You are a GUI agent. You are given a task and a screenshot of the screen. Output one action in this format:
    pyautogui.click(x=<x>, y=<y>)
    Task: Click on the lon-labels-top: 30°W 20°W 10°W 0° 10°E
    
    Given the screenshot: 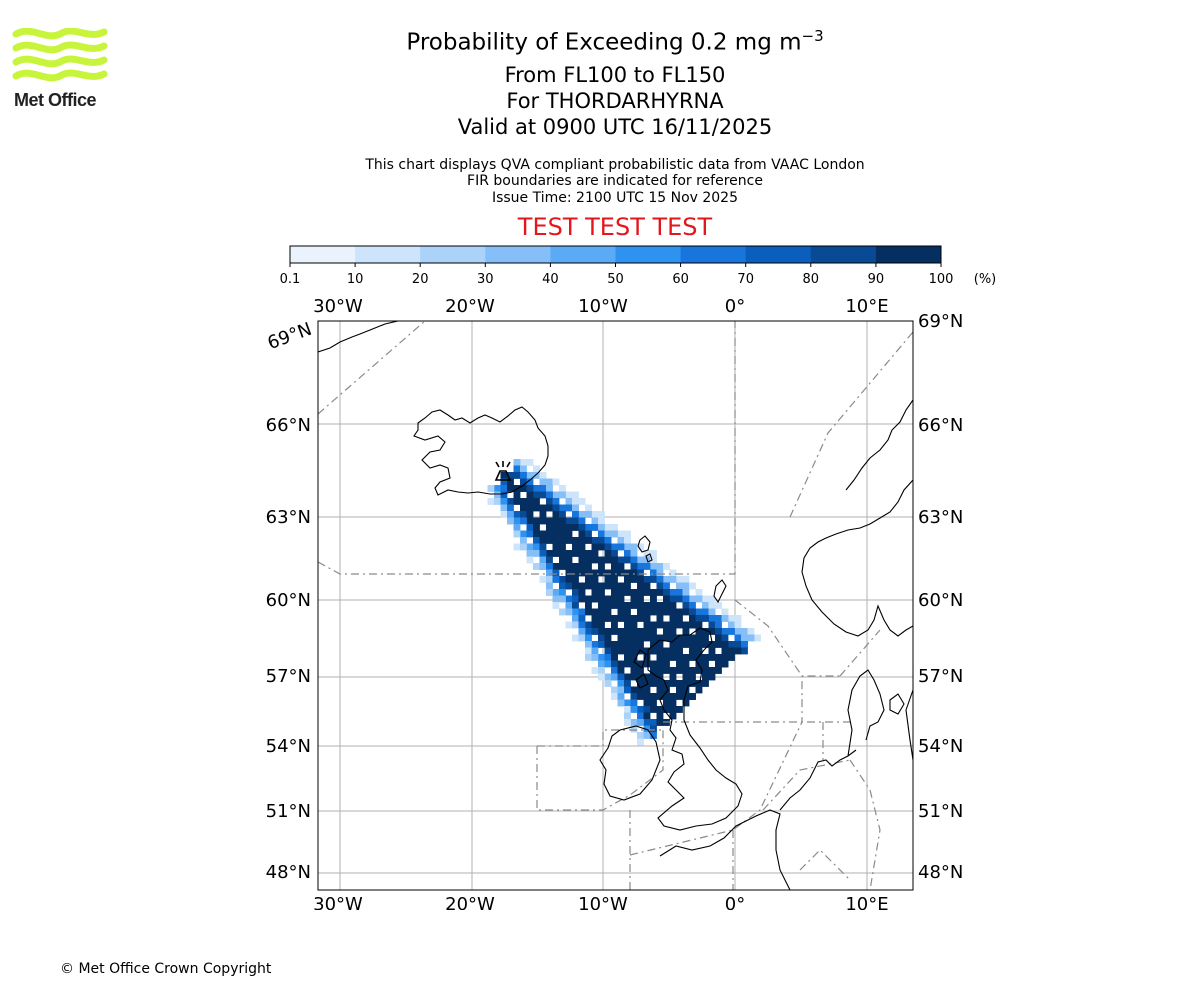 What is the action you would take?
    pyautogui.click(x=600, y=306)
    